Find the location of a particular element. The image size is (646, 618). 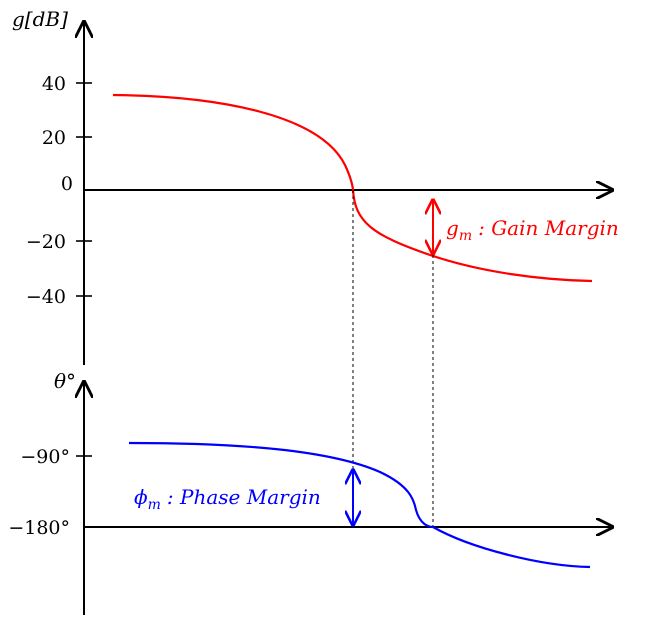

gain-margin-subscript: m is located at coordinates (465, 236).